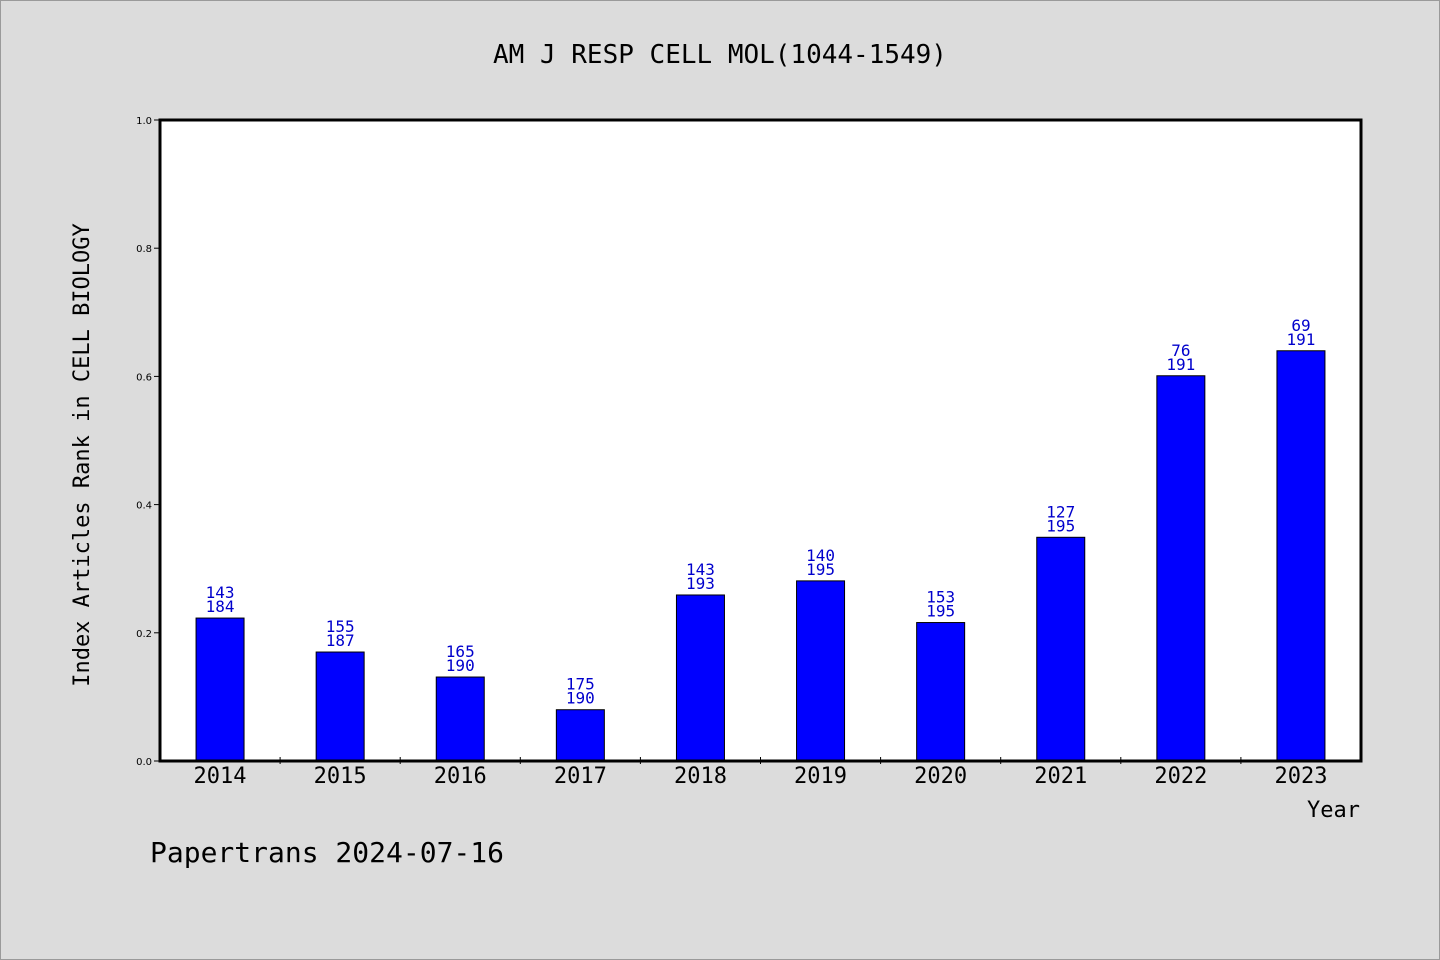 Image resolution: width=1440 pixels, height=960 pixels. I want to click on data-label-rank: 165, so click(460, 651).